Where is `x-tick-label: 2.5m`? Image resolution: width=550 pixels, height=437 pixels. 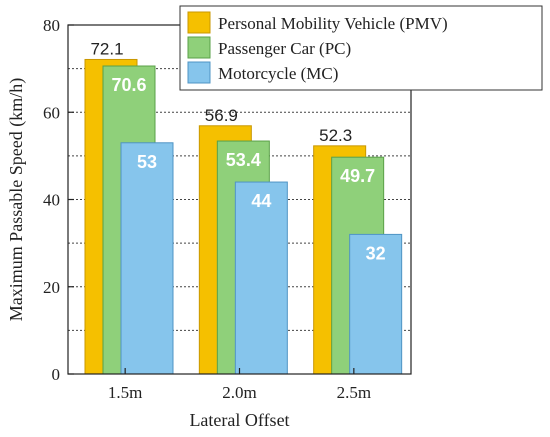
x-tick-label: 2.5m is located at coordinates (354, 392).